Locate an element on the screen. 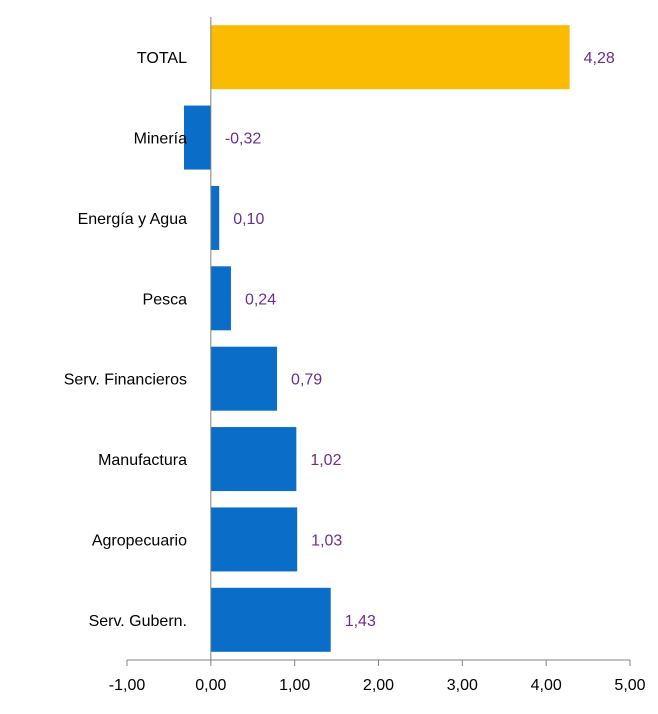 This screenshot has width=658, height=714. x-tick-label: 2,00 is located at coordinates (378, 685).